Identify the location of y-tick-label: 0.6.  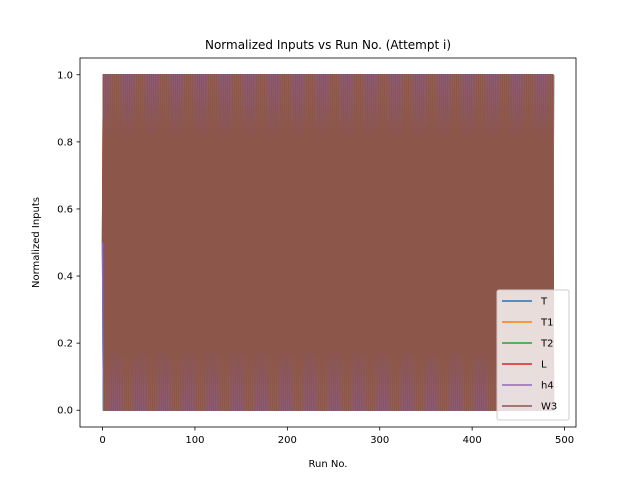
(65, 209).